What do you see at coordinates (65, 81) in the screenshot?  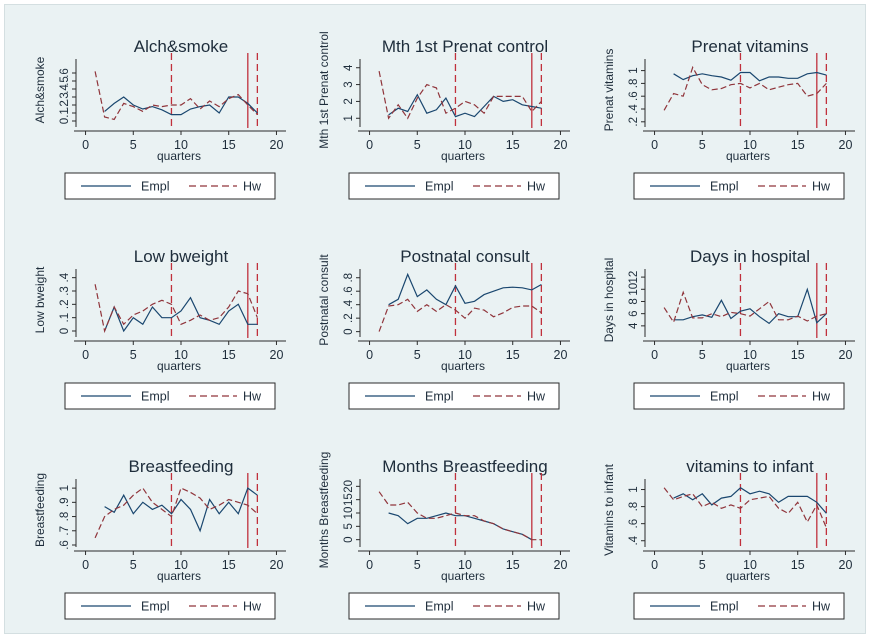 I see `y-tick-label: .5` at bounding box center [65, 81].